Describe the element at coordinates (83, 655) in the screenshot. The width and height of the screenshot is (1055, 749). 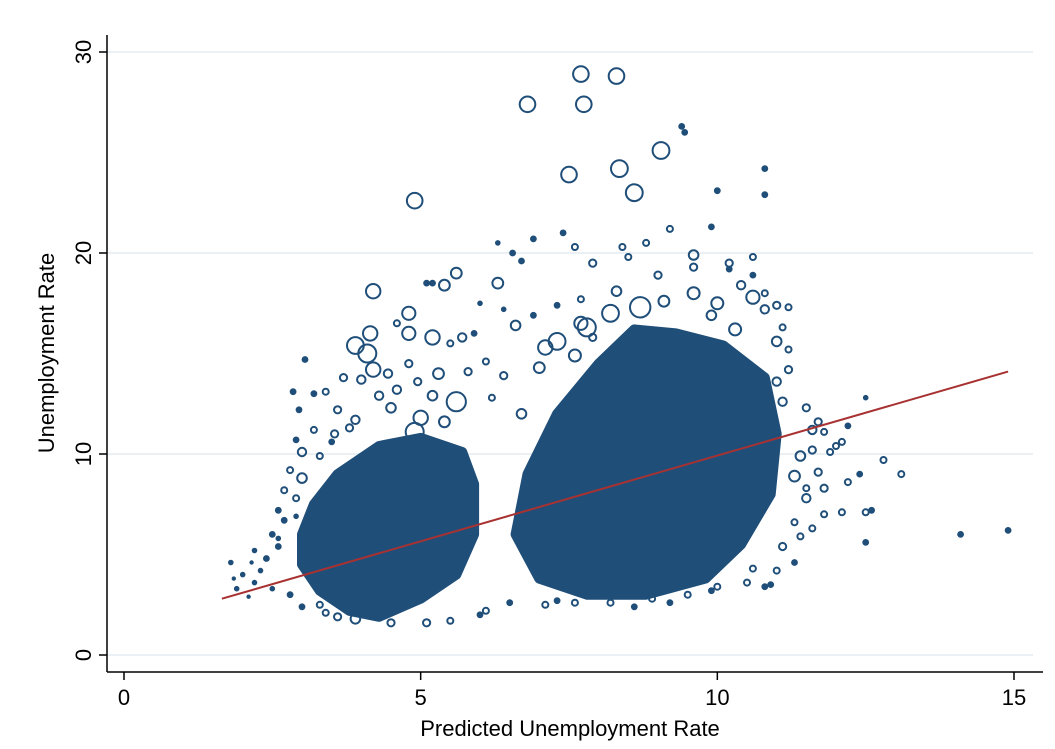
I see `y-tick-label: 0` at that location.